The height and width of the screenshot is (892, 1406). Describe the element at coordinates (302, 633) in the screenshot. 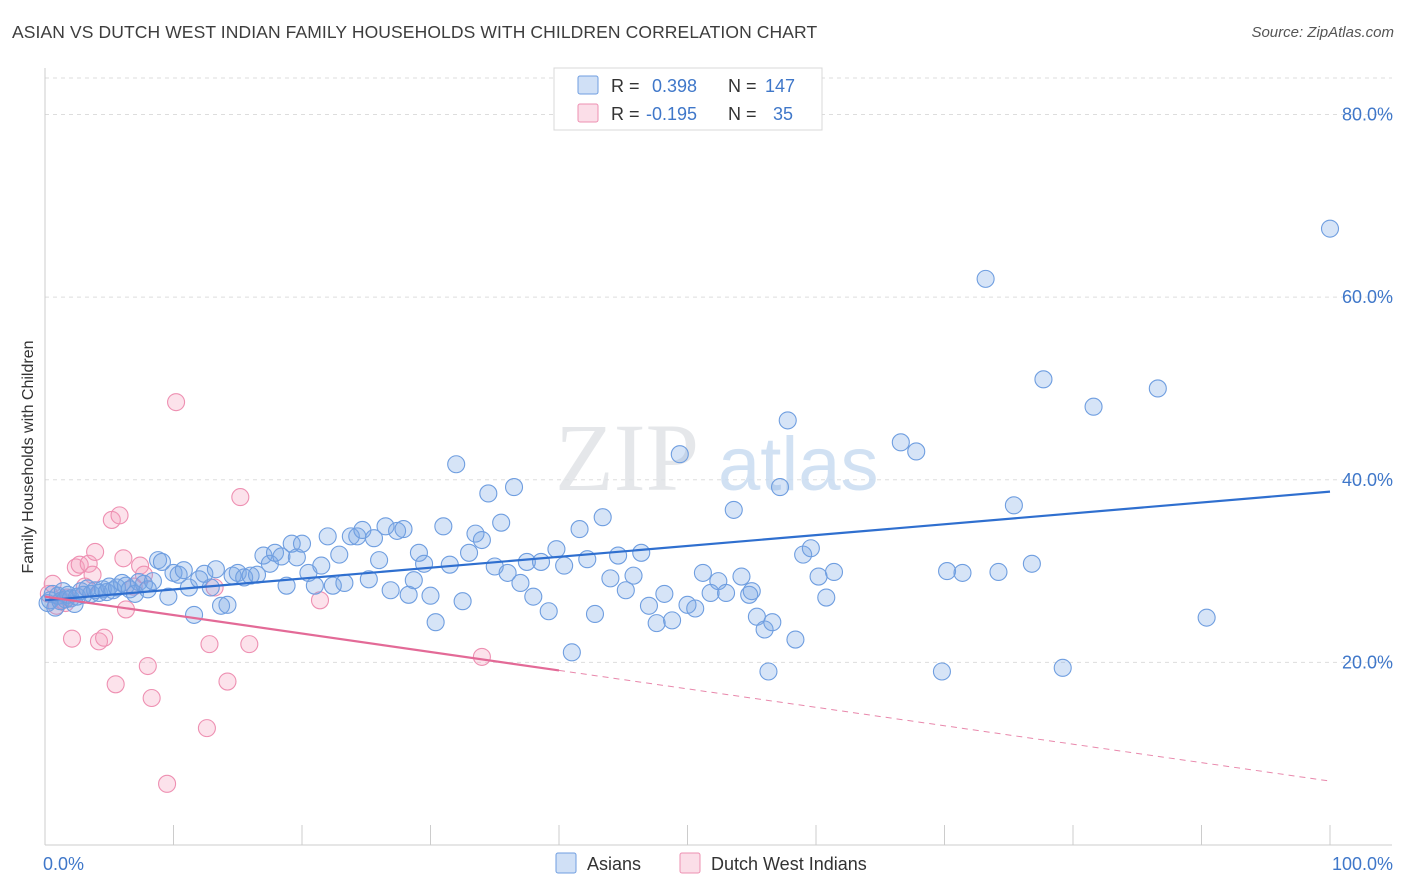

I see `dutch-west-indians-trend-line` at that location.